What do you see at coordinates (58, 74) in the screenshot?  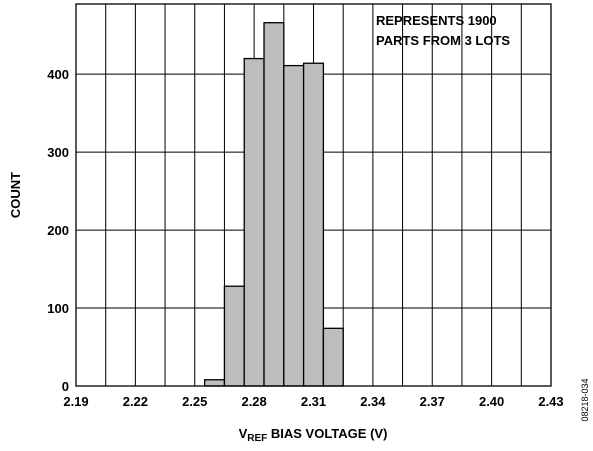 I see `y-tick-label-4: 400` at bounding box center [58, 74].